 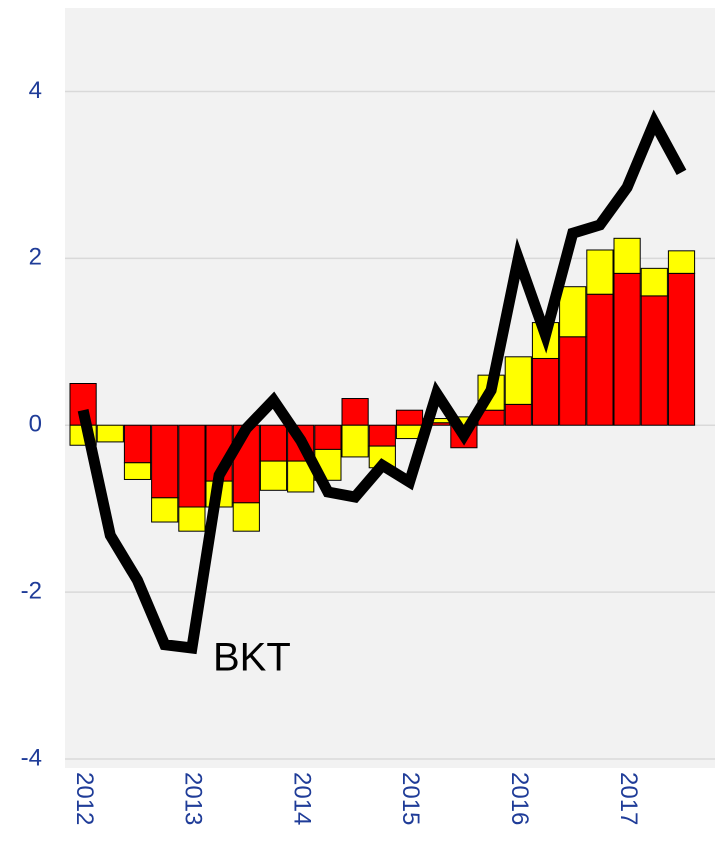 What do you see at coordinates (301, 798) in the screenshot?
I see `x-tick-label: 2014` at bounding box center [301, 798].